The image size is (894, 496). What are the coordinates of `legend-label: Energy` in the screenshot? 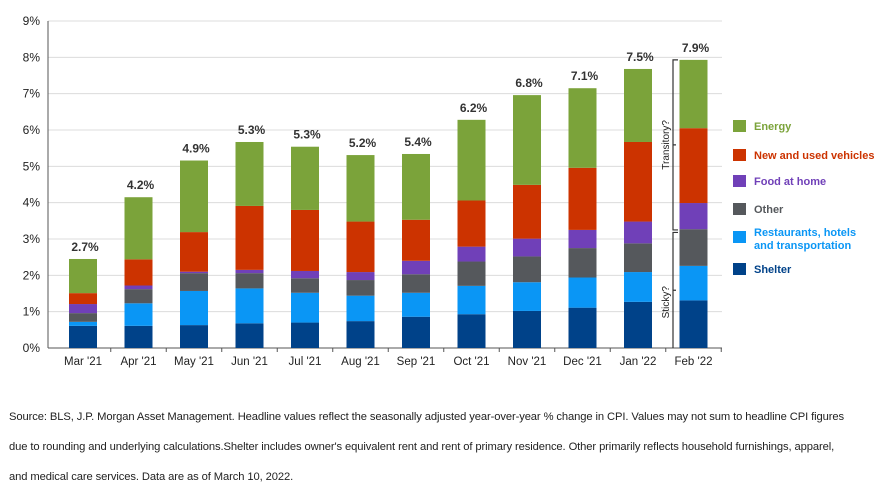 It's located at (773, 127).